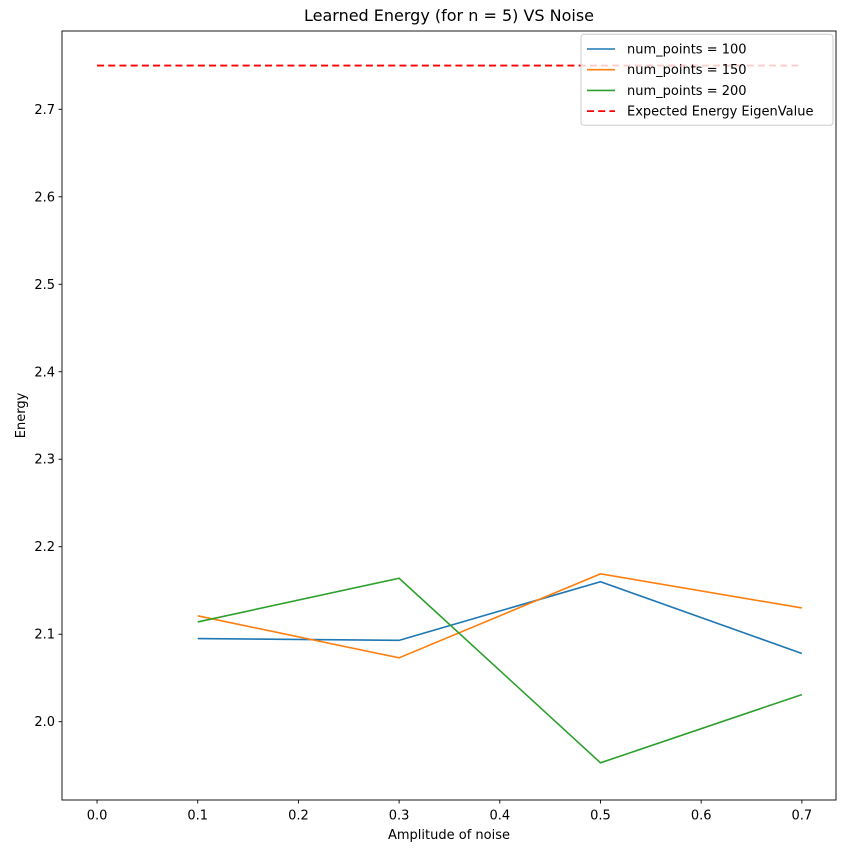 This screenshot has height=853, width=846. Describe the element at coordinates (720, 112) in the screenshot. I see `legend-item-label: Expected Energy EigenValue` at that location.